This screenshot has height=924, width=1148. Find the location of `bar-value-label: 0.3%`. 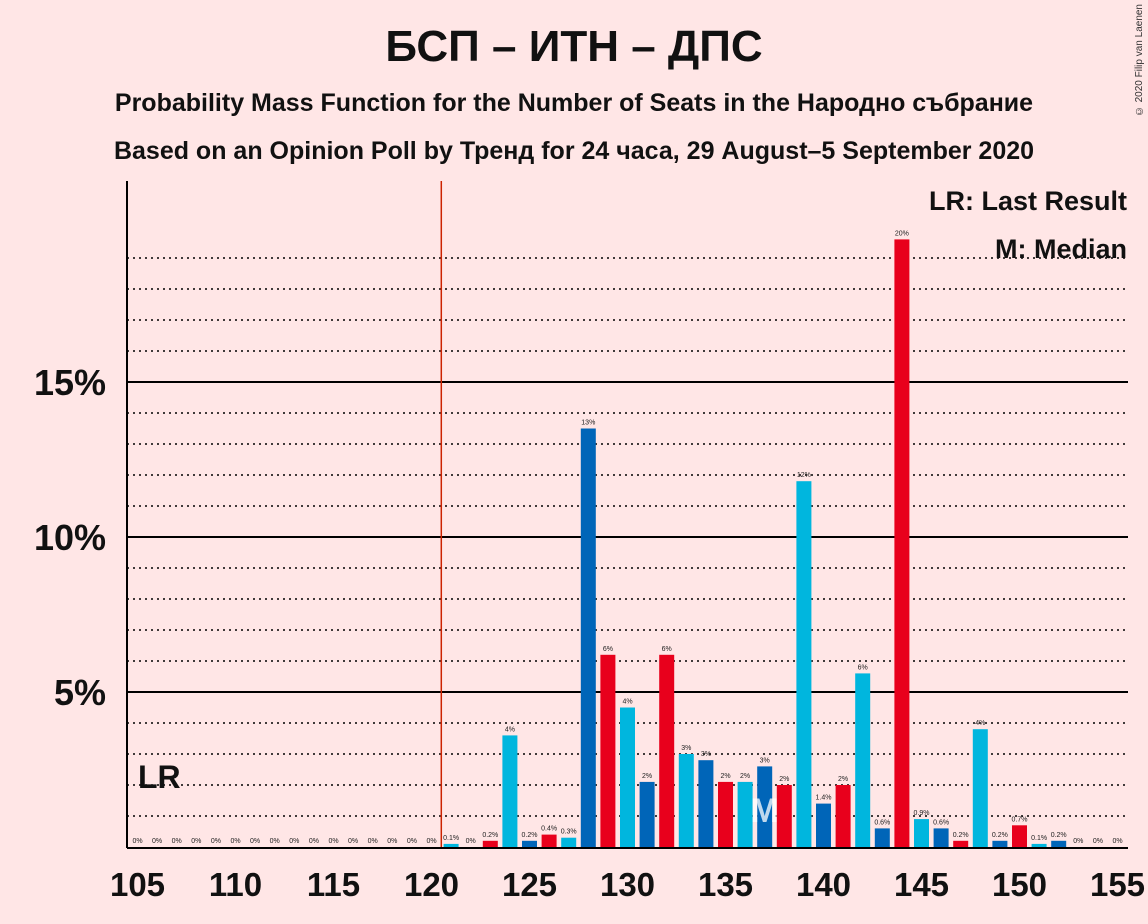

bar-value-label: 0.3% is located at coordinates (569, 832).